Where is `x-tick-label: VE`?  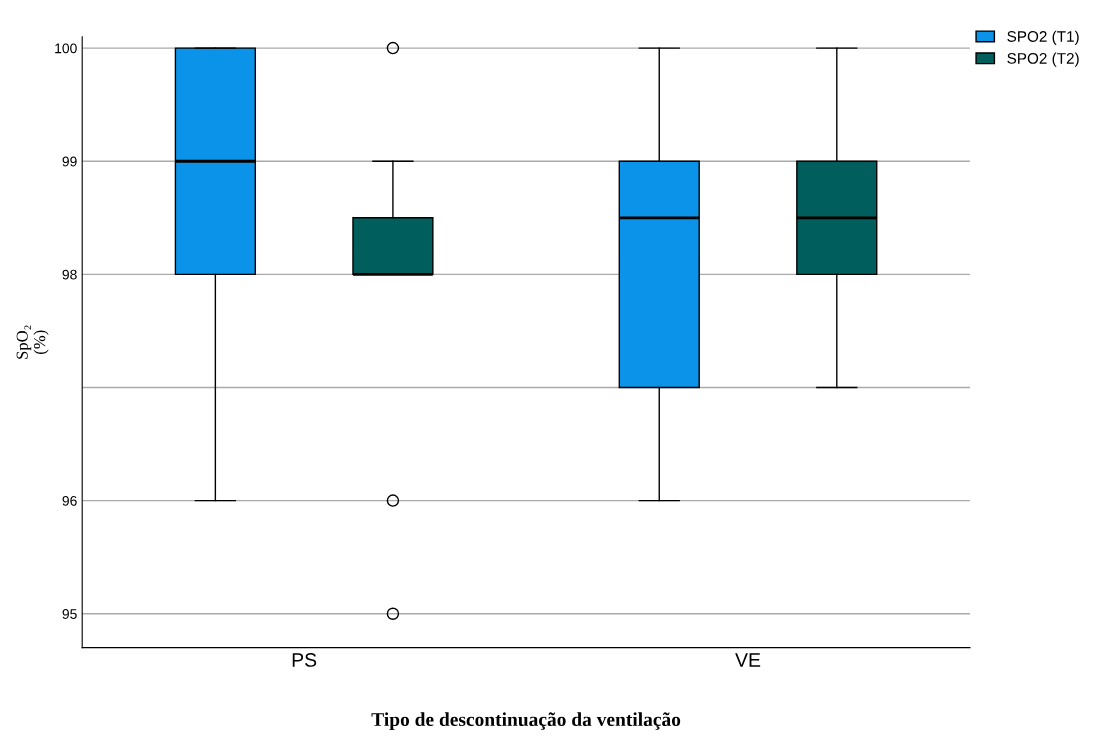 x-tick-label: VE is located at coordinates (748, 660).